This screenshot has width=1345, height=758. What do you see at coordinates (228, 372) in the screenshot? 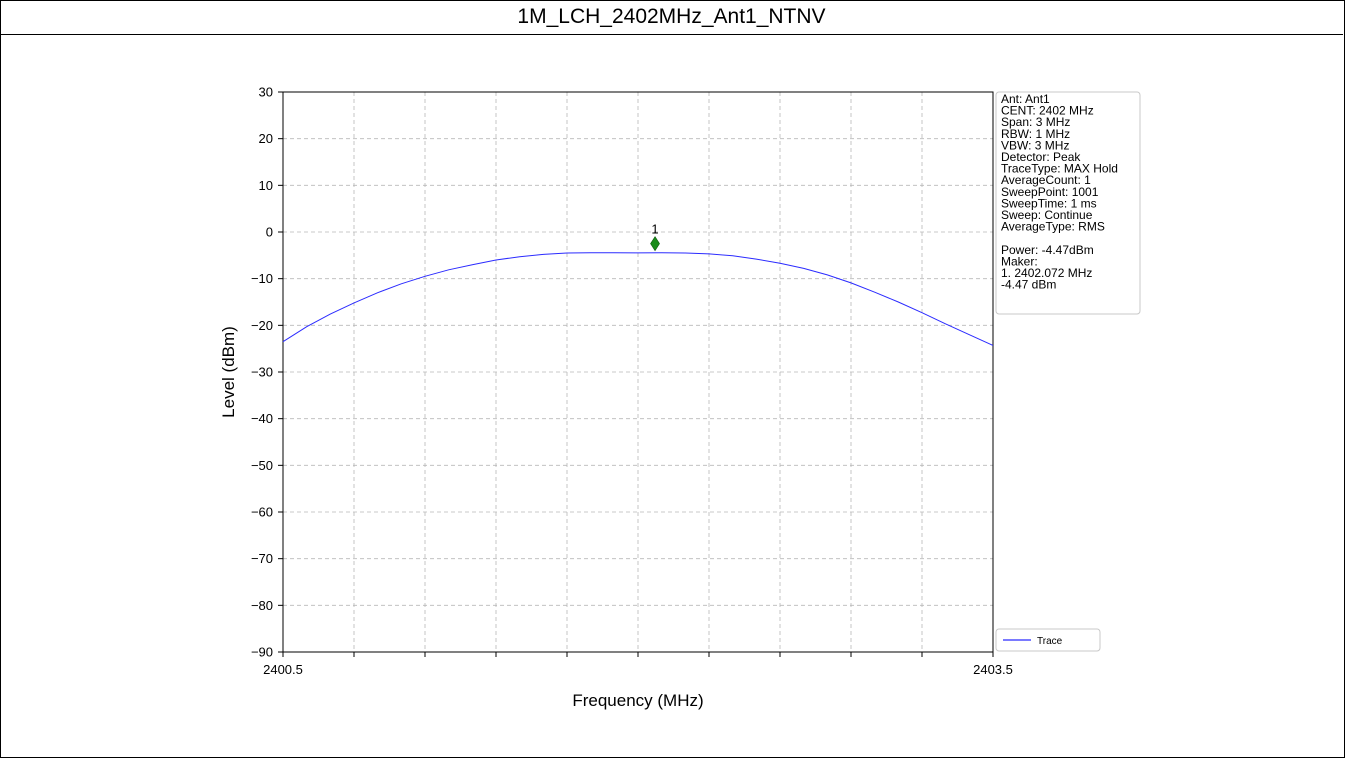
I see `y-axis-label: Level (dBm)` at bounding box center [228, 372].